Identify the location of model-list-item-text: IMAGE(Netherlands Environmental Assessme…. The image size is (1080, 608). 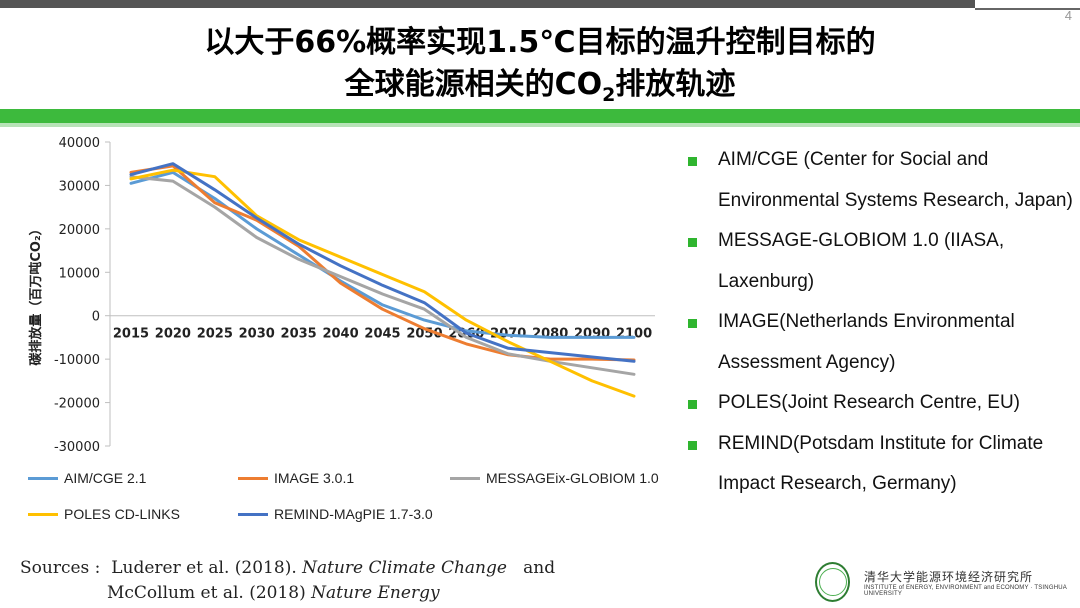
(866, 342).